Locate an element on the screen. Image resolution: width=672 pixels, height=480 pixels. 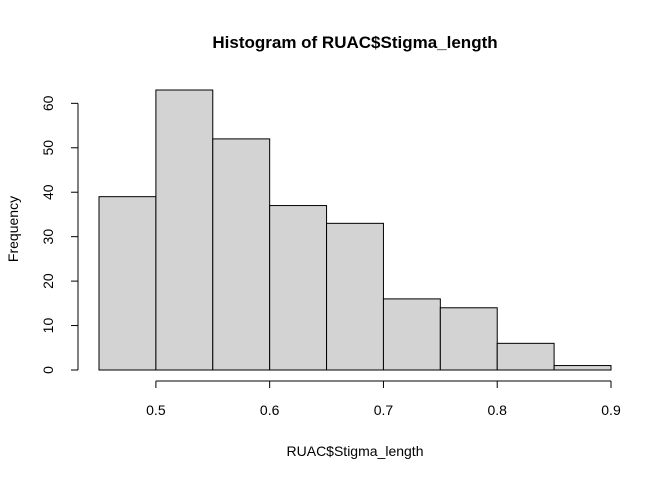
x-axis-label: RUAC$Stigma_length is located at coordinates (355, 451).